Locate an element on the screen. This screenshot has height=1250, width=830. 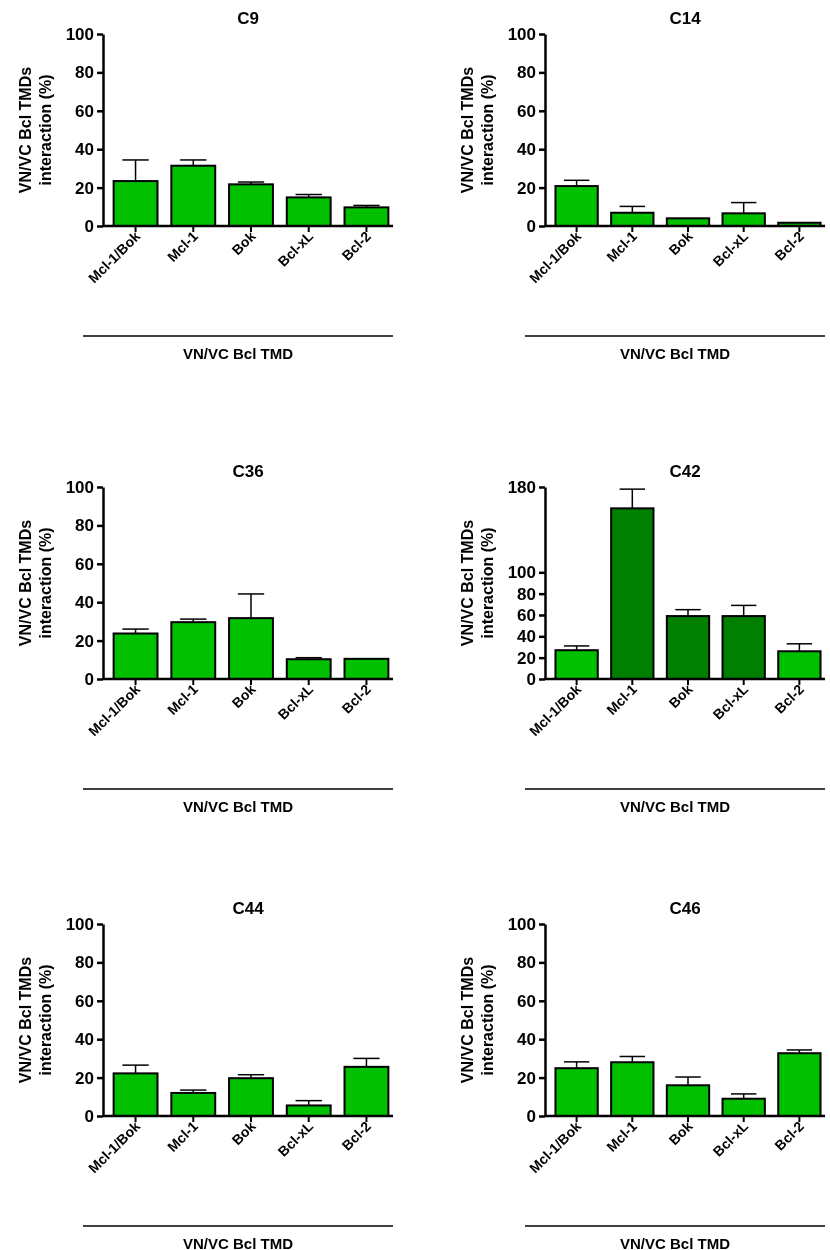
chart-title: C46 is located at coordinates (685, 908).